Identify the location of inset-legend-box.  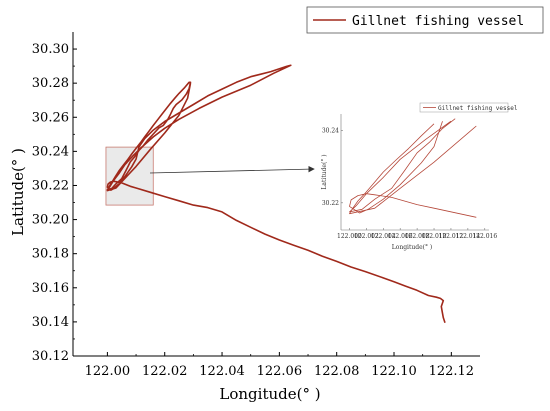
(464, 107).